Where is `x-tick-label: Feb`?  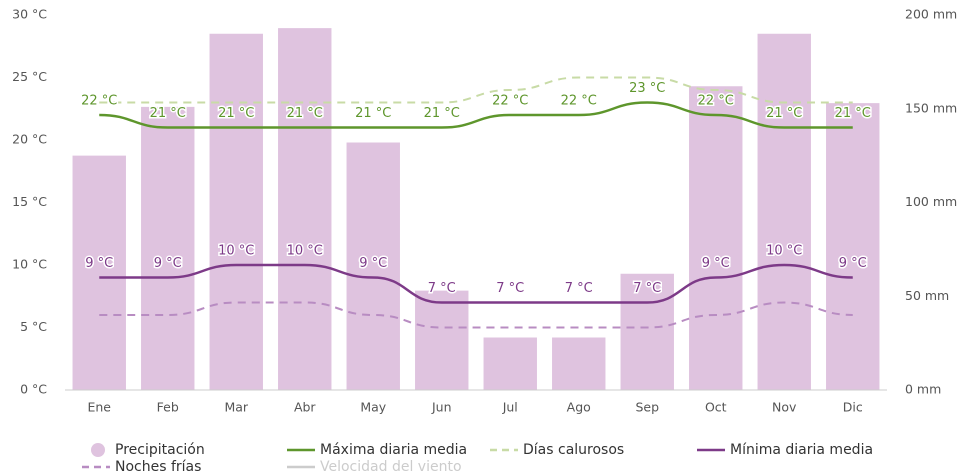 x-tick-label: Feb is located at coordinates (168, 407).